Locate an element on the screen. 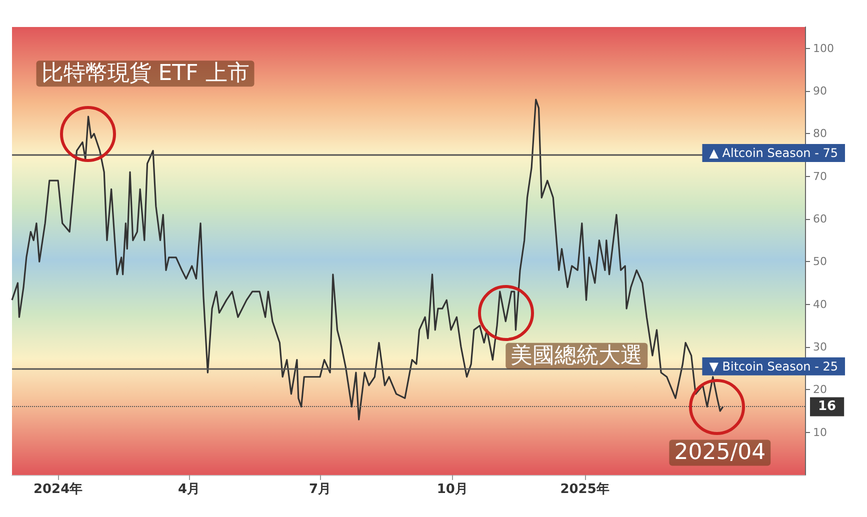  y-tick-label: 40 is located at coordinates (820, 304).